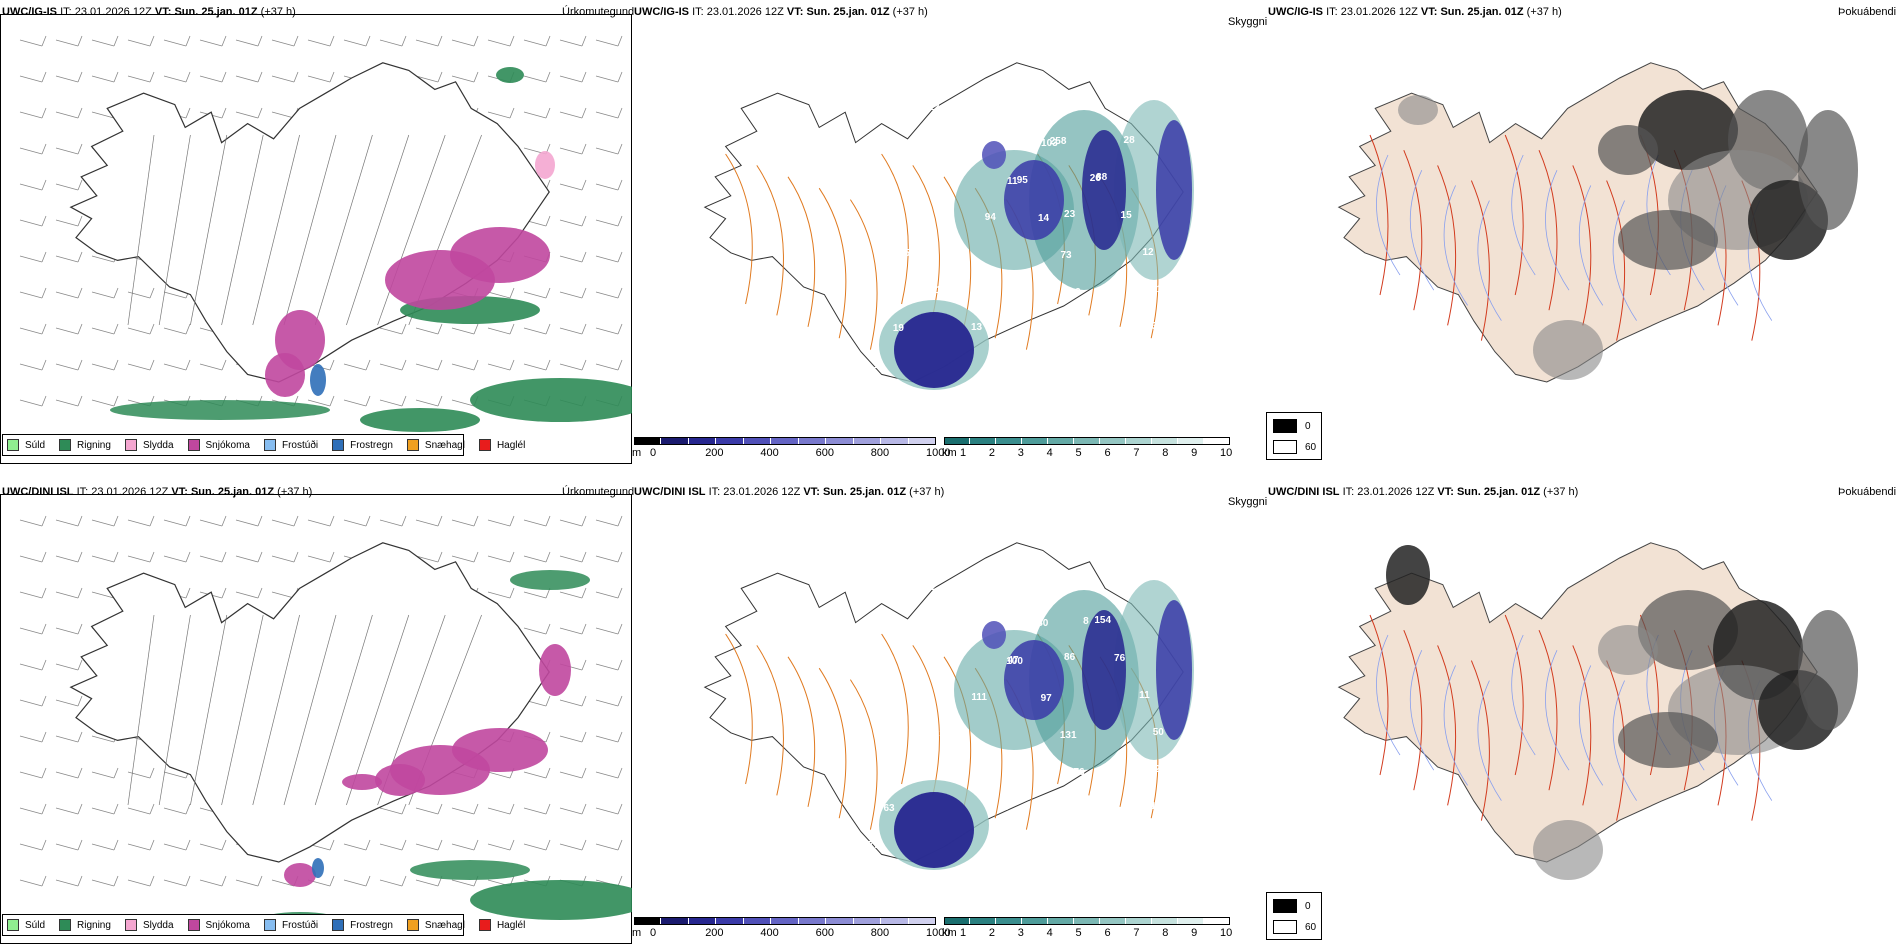 The height and width of the screenshot is (950, 1900). I want to click on model-name: UWC/IG-IS, so click(661, 12).